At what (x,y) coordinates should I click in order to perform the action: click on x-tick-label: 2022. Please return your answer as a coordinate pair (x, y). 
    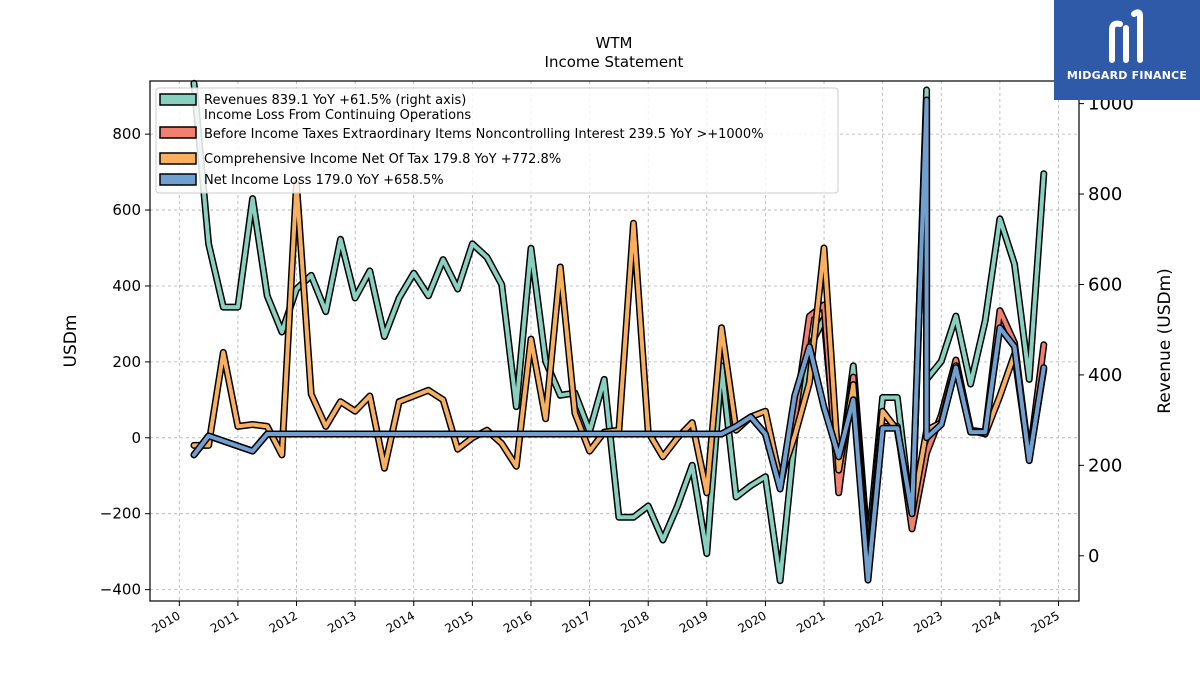
    Looking at the image, I should click on (869, 621).